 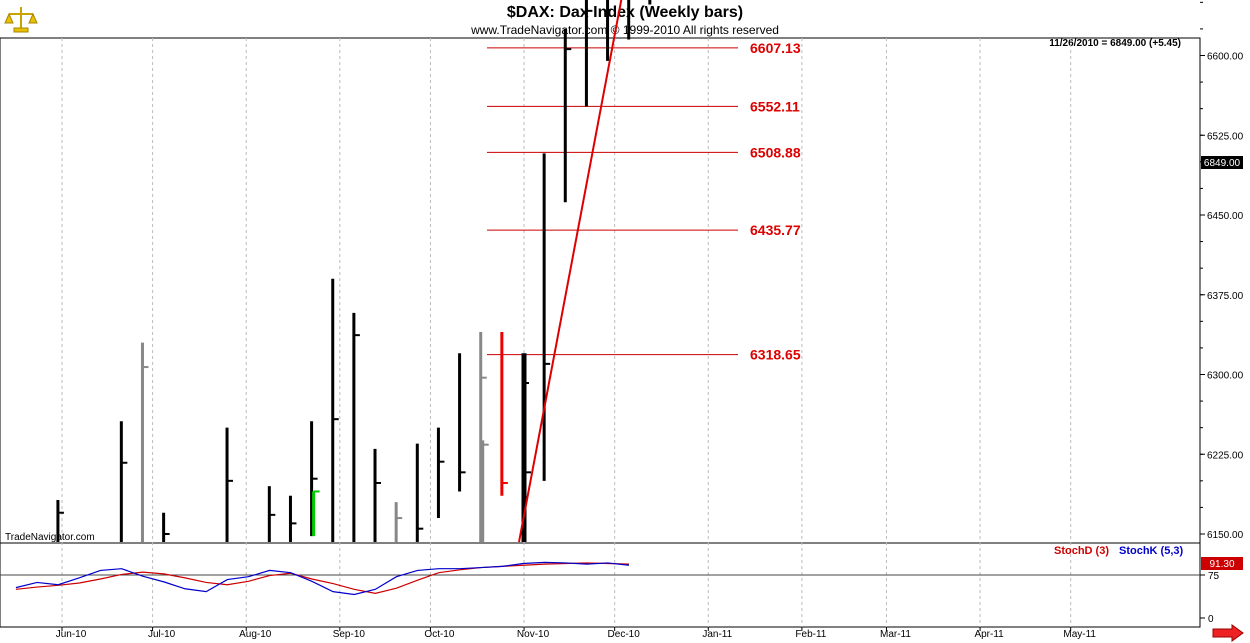 I want to click on svg-text: 91.30, so click(x=1221, y=564).